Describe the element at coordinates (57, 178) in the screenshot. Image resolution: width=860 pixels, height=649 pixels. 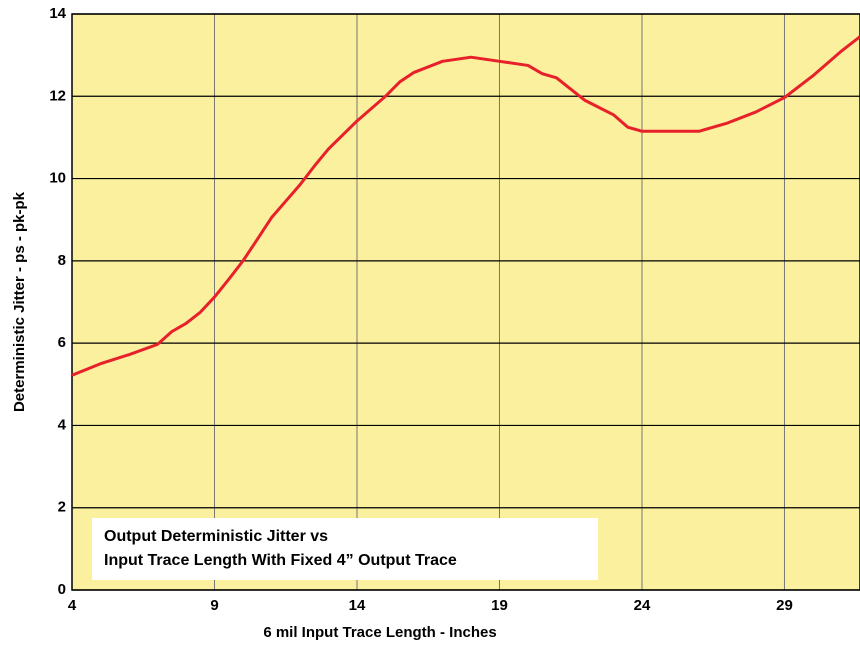
I see `y-tick-label: 10` at that location.